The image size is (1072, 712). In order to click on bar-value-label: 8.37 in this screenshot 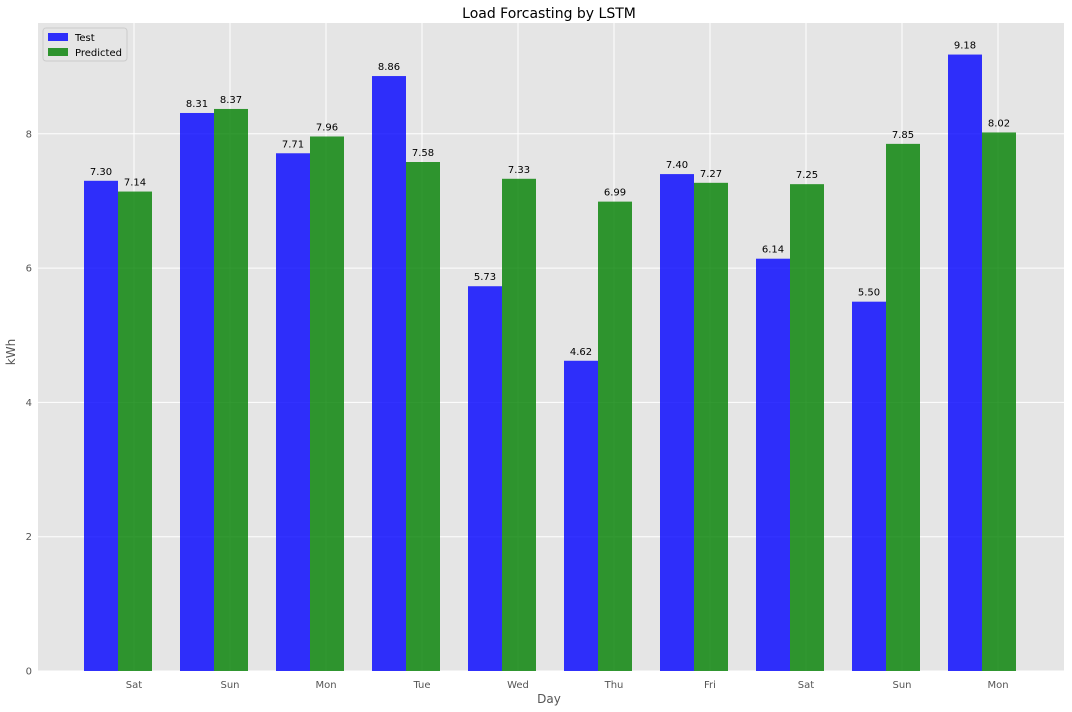, I will do `click(231, 100)`.